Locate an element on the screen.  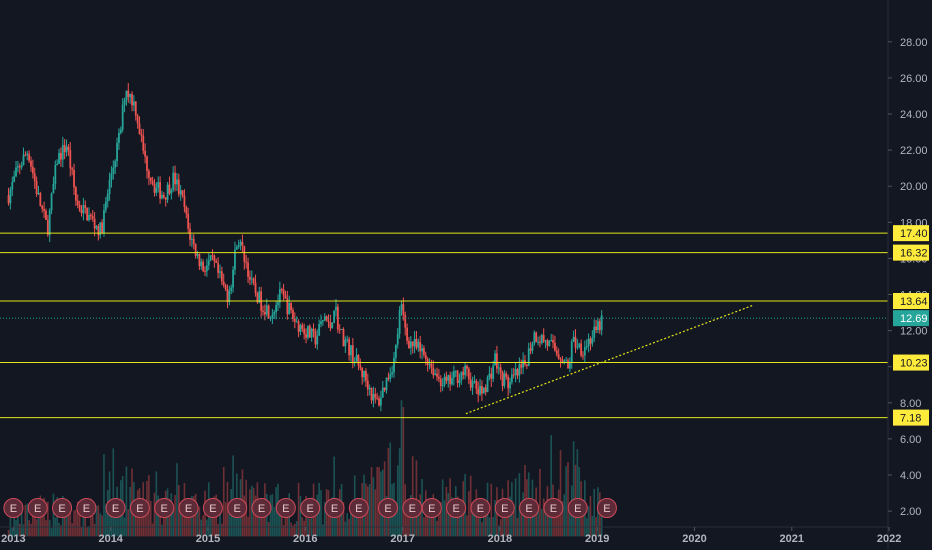
y-tick-label: 4.00 is located at coordinates (910, 476).